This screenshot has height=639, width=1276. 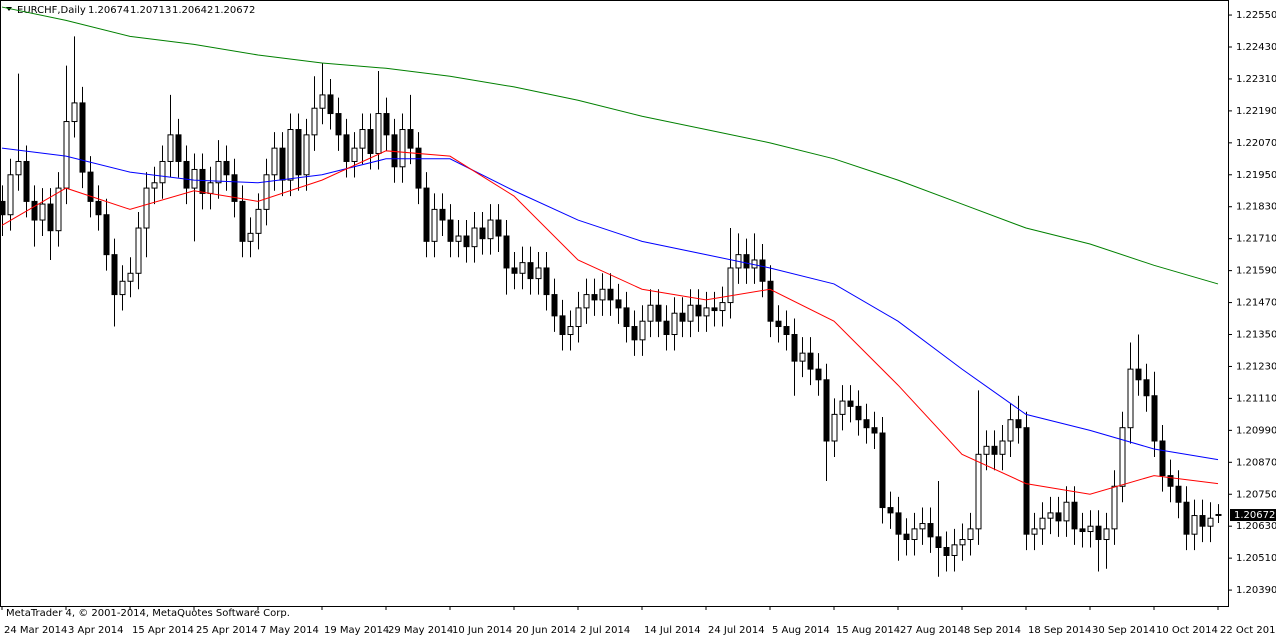 What do you see at coordinates (1256, 207) in the screenshot?
I see `y-tick-label: 1.21830` at bounding box center [1256, 207].